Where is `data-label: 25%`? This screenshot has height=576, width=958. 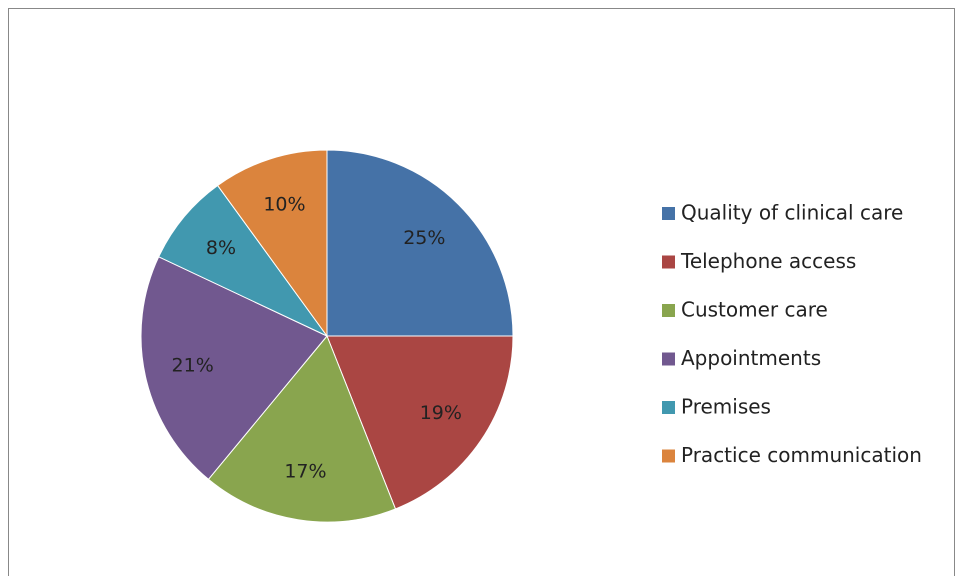 data-label: 25% is located at coordinates (424, 238).